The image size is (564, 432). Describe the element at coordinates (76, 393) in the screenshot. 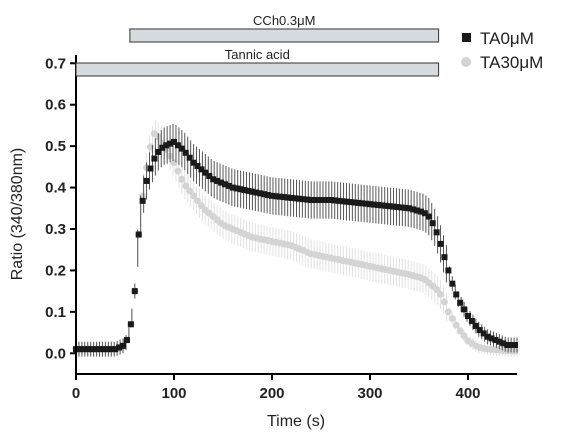

I see `x-tick-label: 0` at that location.